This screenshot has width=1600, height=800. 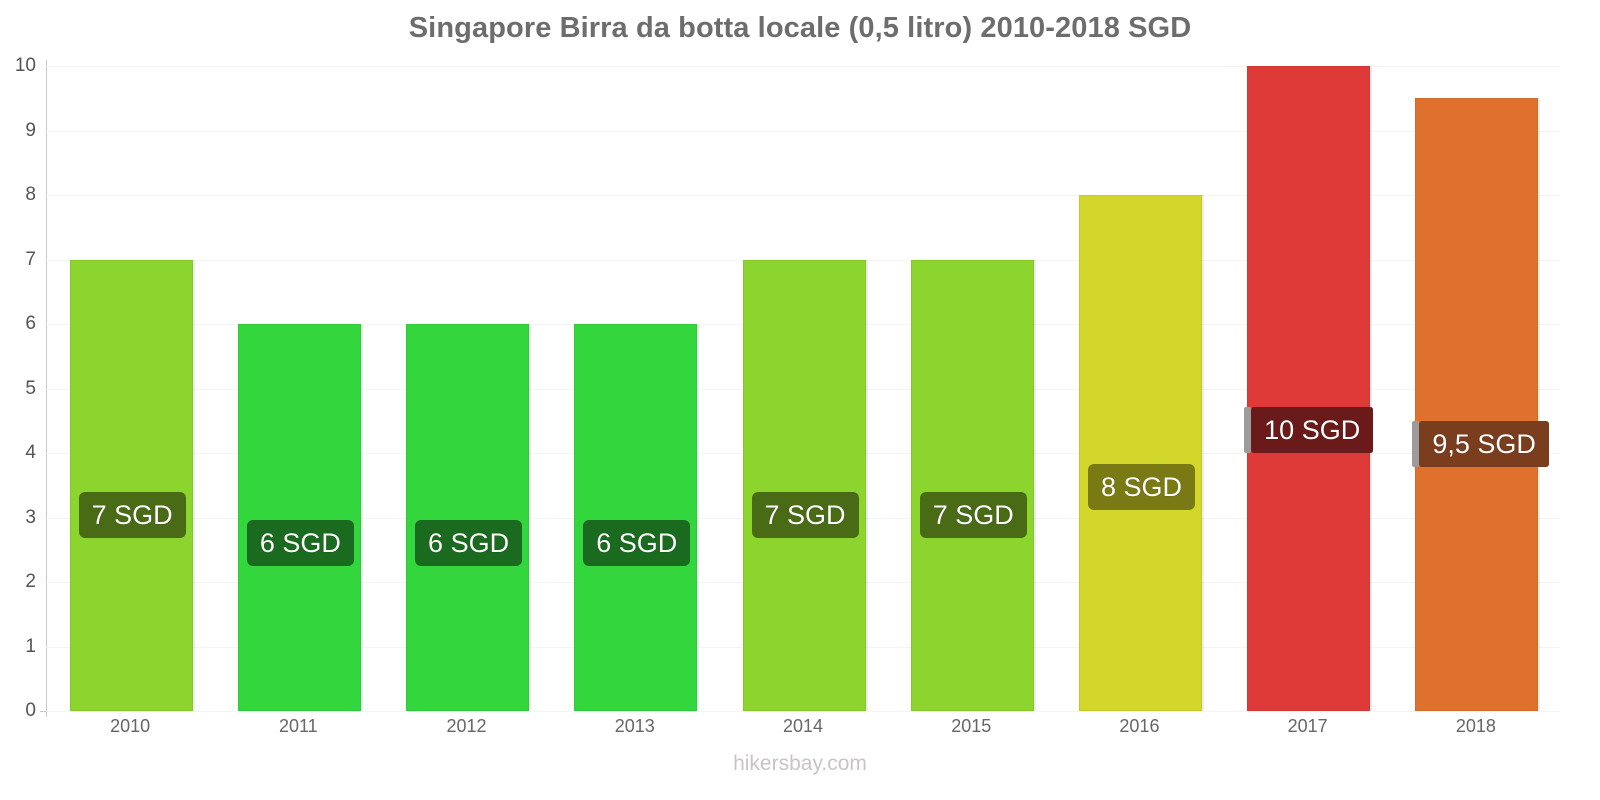 What do you see at coordinates (298, 726) in the screenshot?
I see `x-axis-tick-label: 2011` at bounding box center [298, 726].